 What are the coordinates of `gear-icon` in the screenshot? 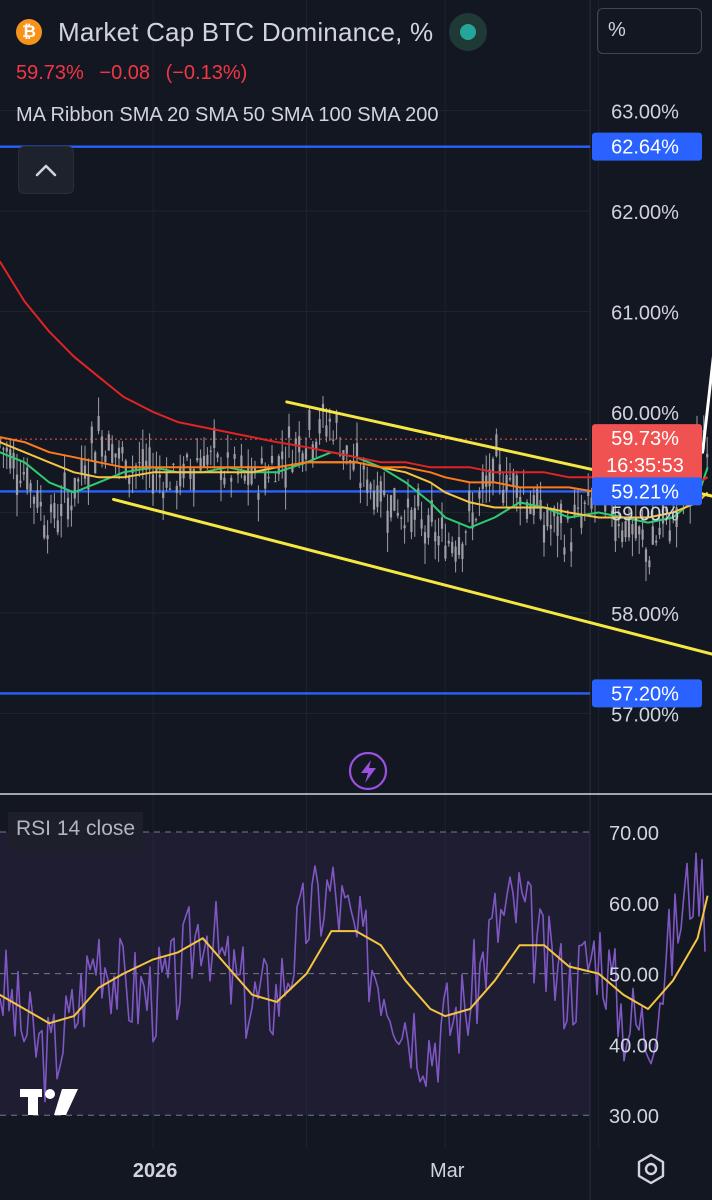 It's located at (651, 1169).